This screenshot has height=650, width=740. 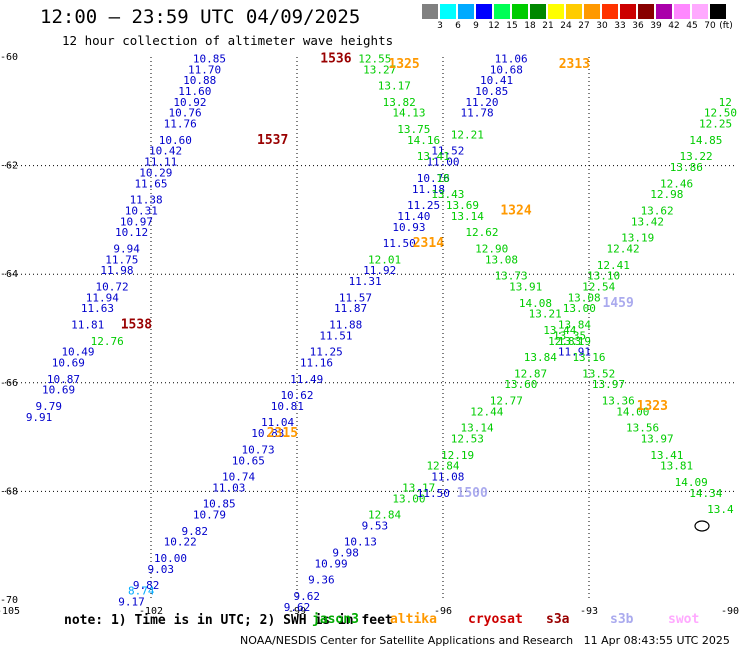 What do you see at coordinates (676, 466) in the screenshot?
I see `wave-height-value: 13.81` at bounding box center [676, 466].